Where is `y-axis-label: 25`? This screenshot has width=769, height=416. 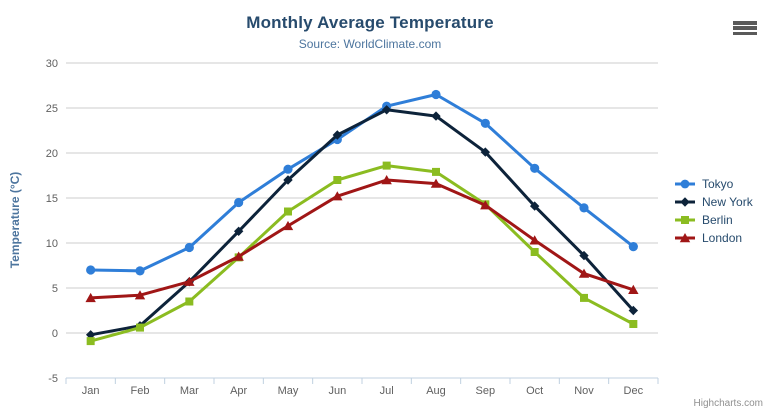 y-axis-label: 25 is located at coordinates (52, 109).